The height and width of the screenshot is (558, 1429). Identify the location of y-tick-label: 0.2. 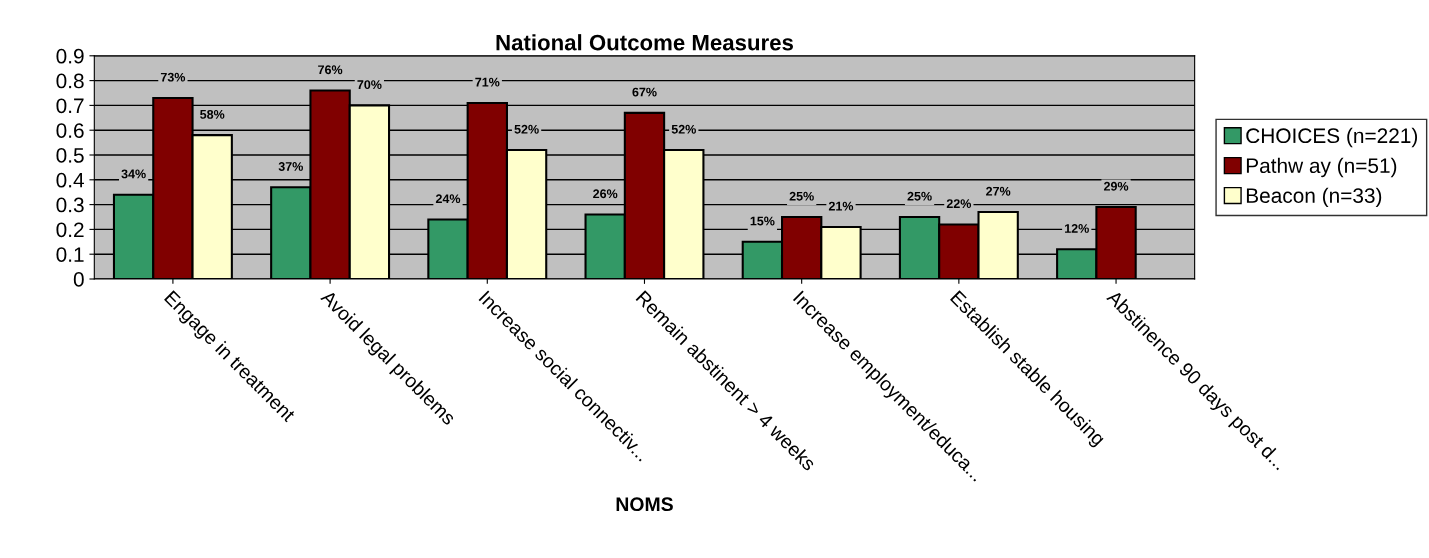
(70, 230).